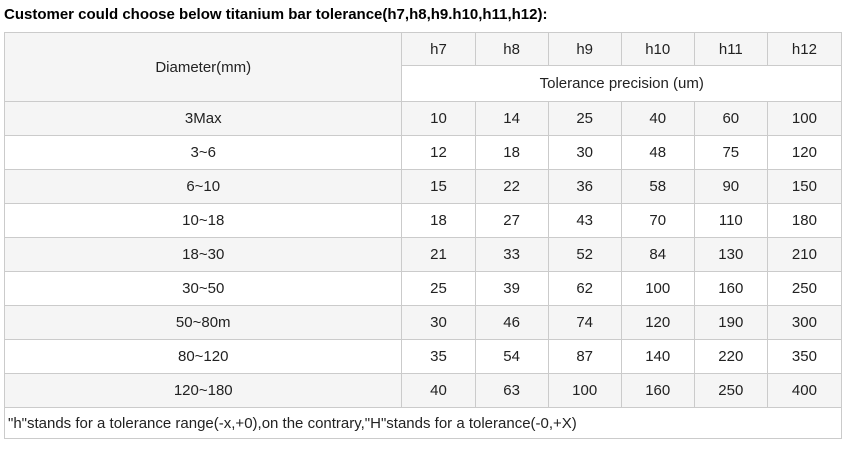 The image size is (849, 451). I want to click on value-cell: 300, so click(804, 322).